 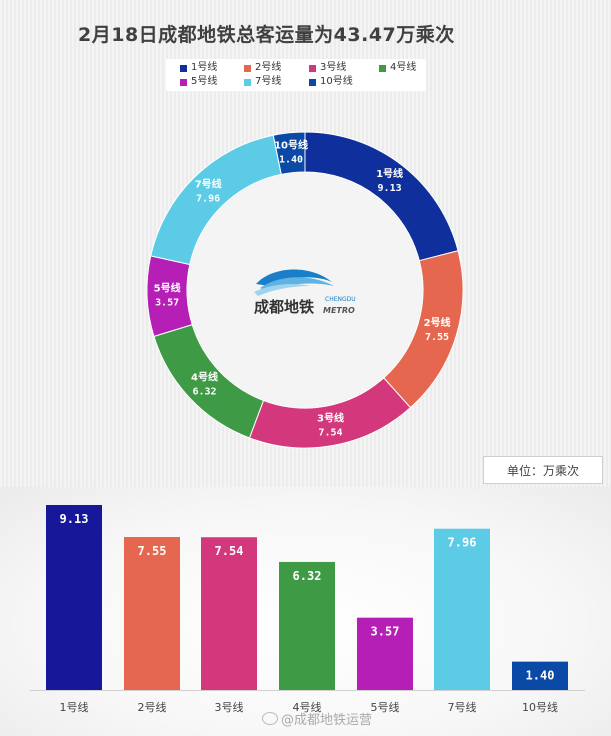 What do you see at coordinates (204, 81) in the screenshot?
I see `legend-label: 5号线` at bounding box center [204, 81].